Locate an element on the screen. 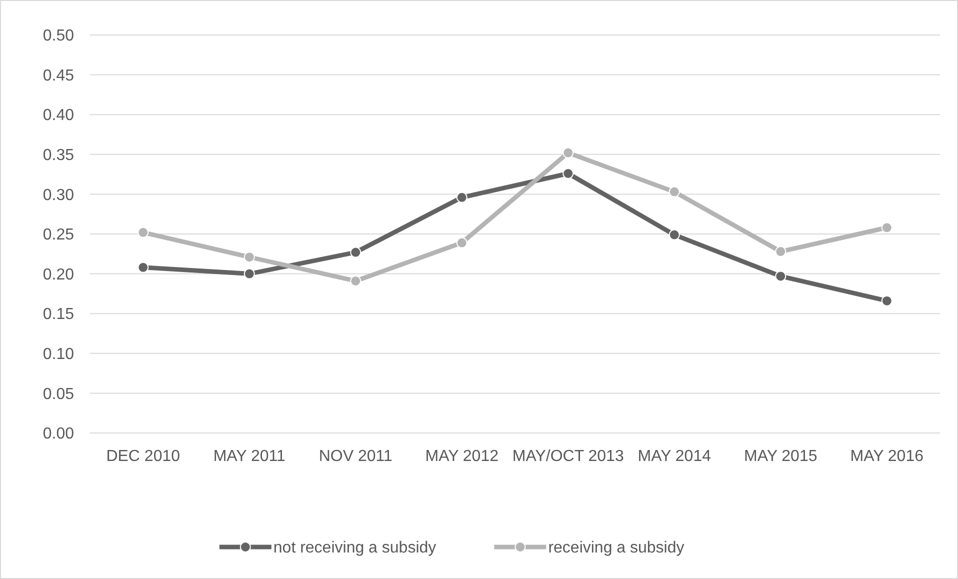 The width and height of the screenshot is (958, 579). y-tick-label: 0.35 is located at coordinates (58, 155).